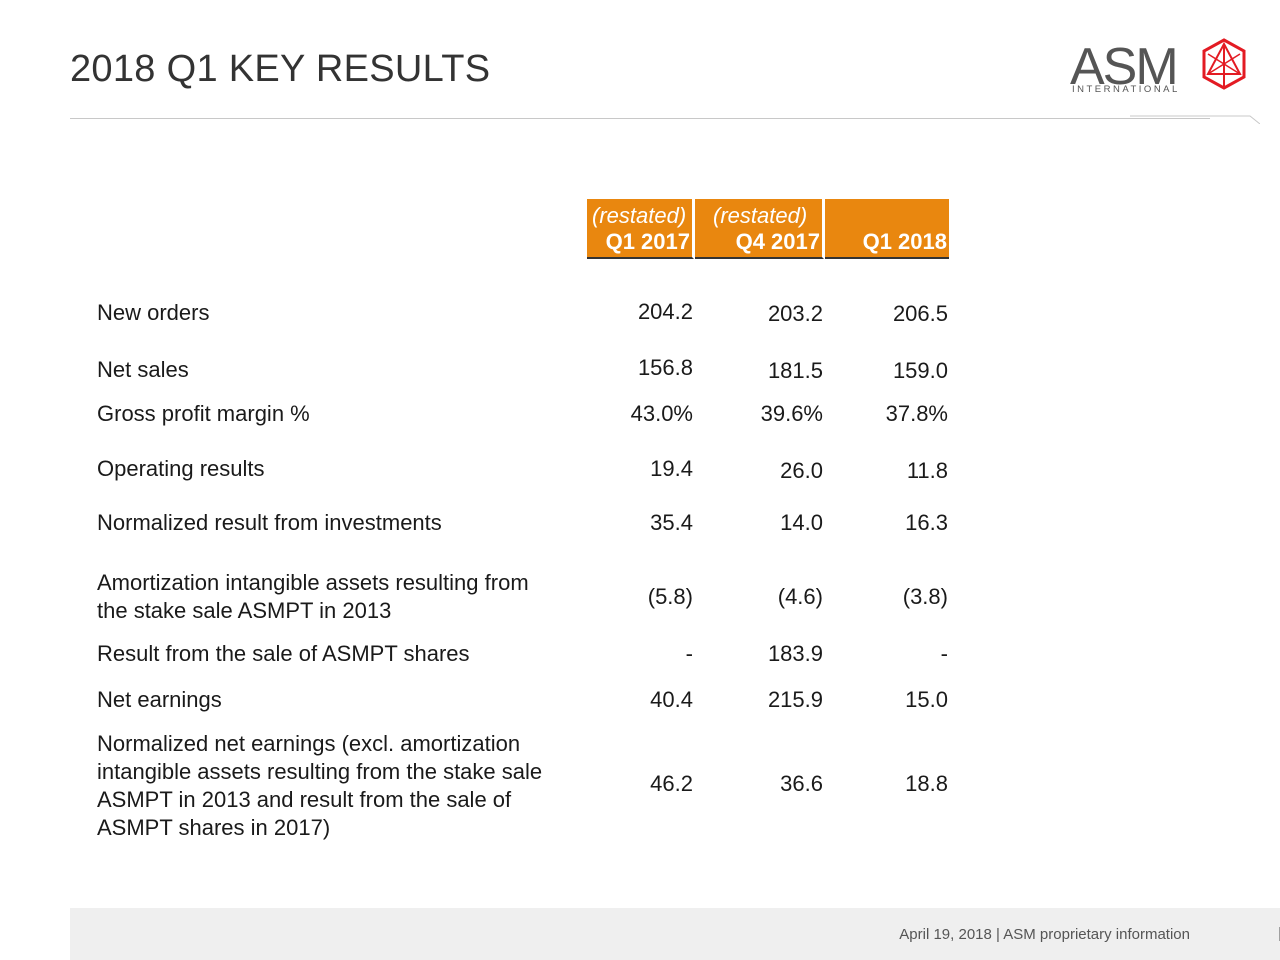 The width and height of the screenshot is (1280, 960). What do you see at coordinates (925, 596) in the screenshot?
I see `value-q1-2018: (3.8)` at bounding box center [925, 596].